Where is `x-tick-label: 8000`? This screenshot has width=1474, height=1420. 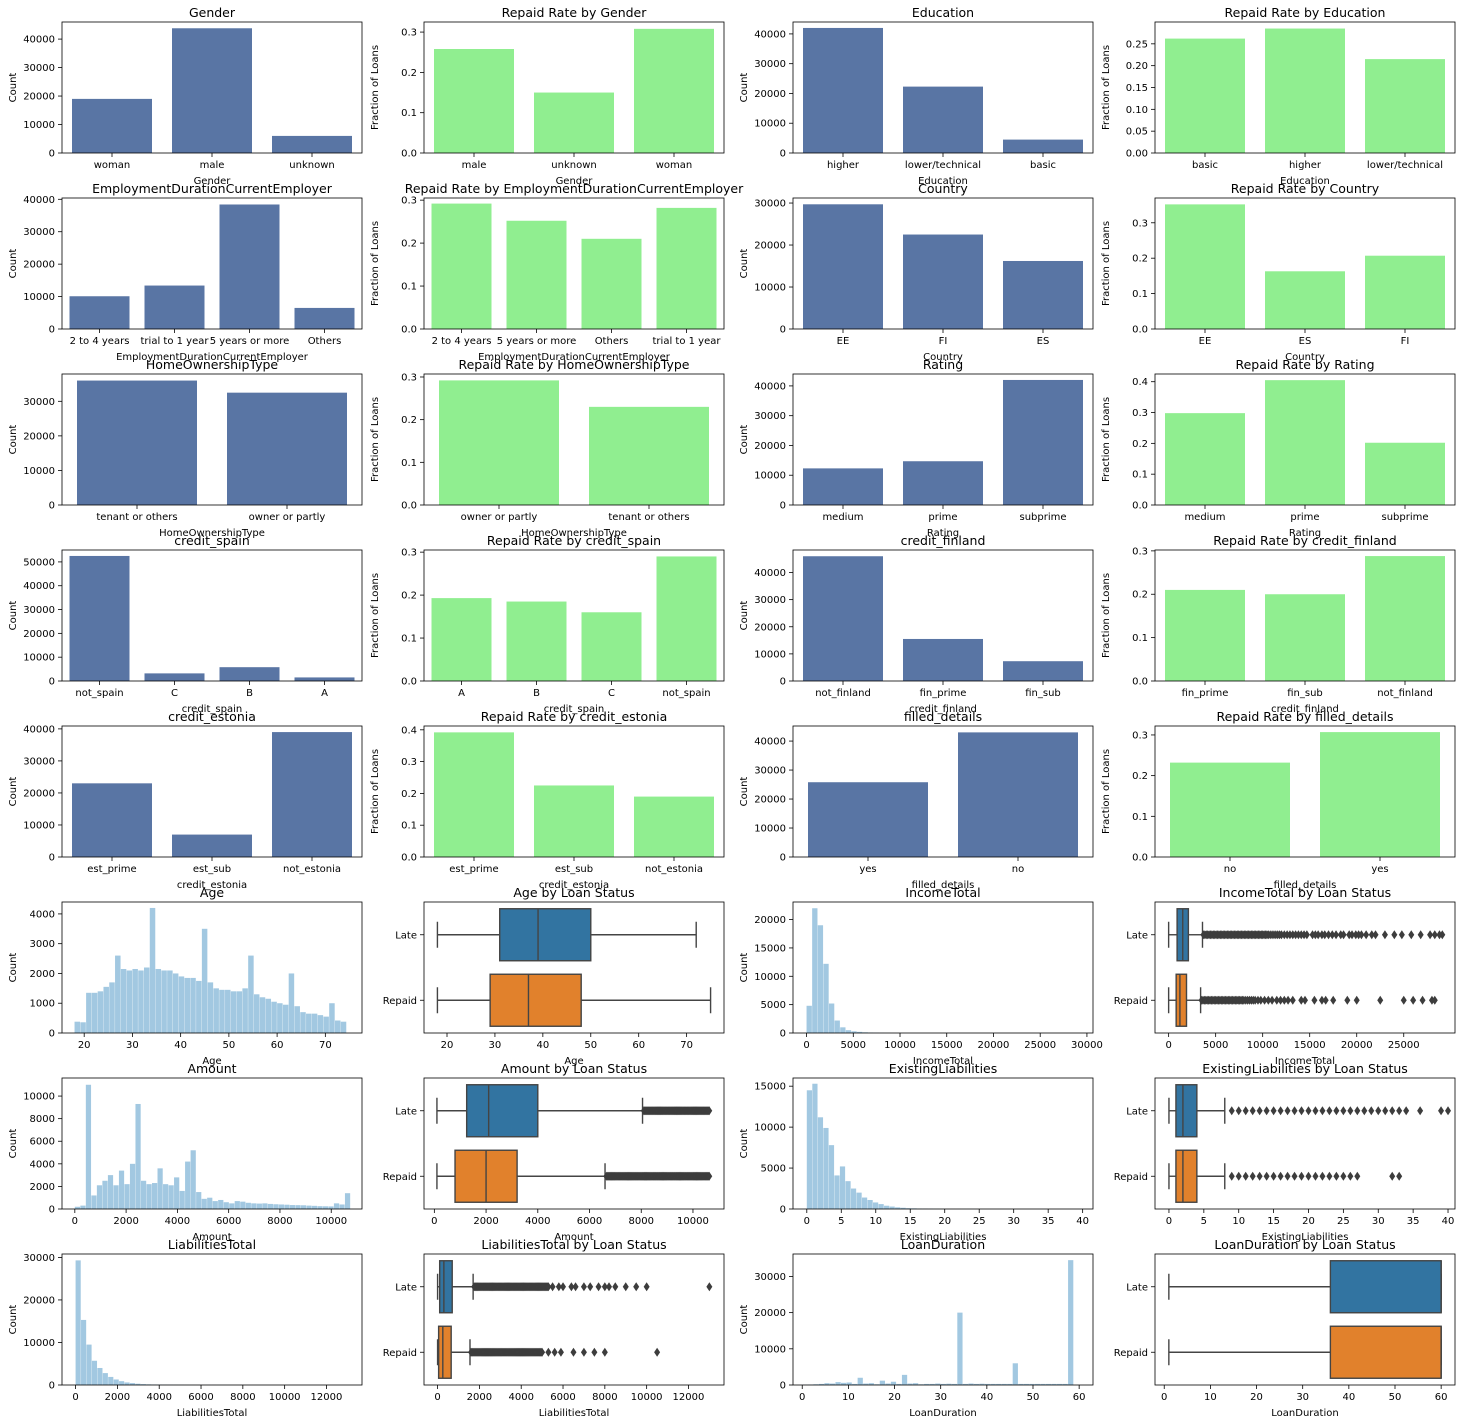 x-tick-label: 8000 is located at coordinates (279, 1221).